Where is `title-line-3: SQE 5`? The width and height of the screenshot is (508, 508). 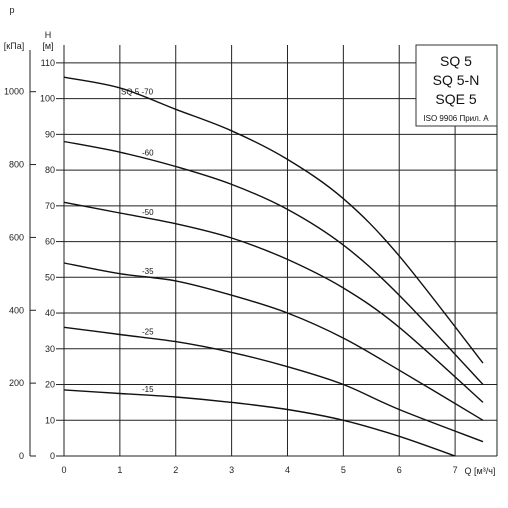 title-line-3: SQE 5 is located at coordinates (455, 99).